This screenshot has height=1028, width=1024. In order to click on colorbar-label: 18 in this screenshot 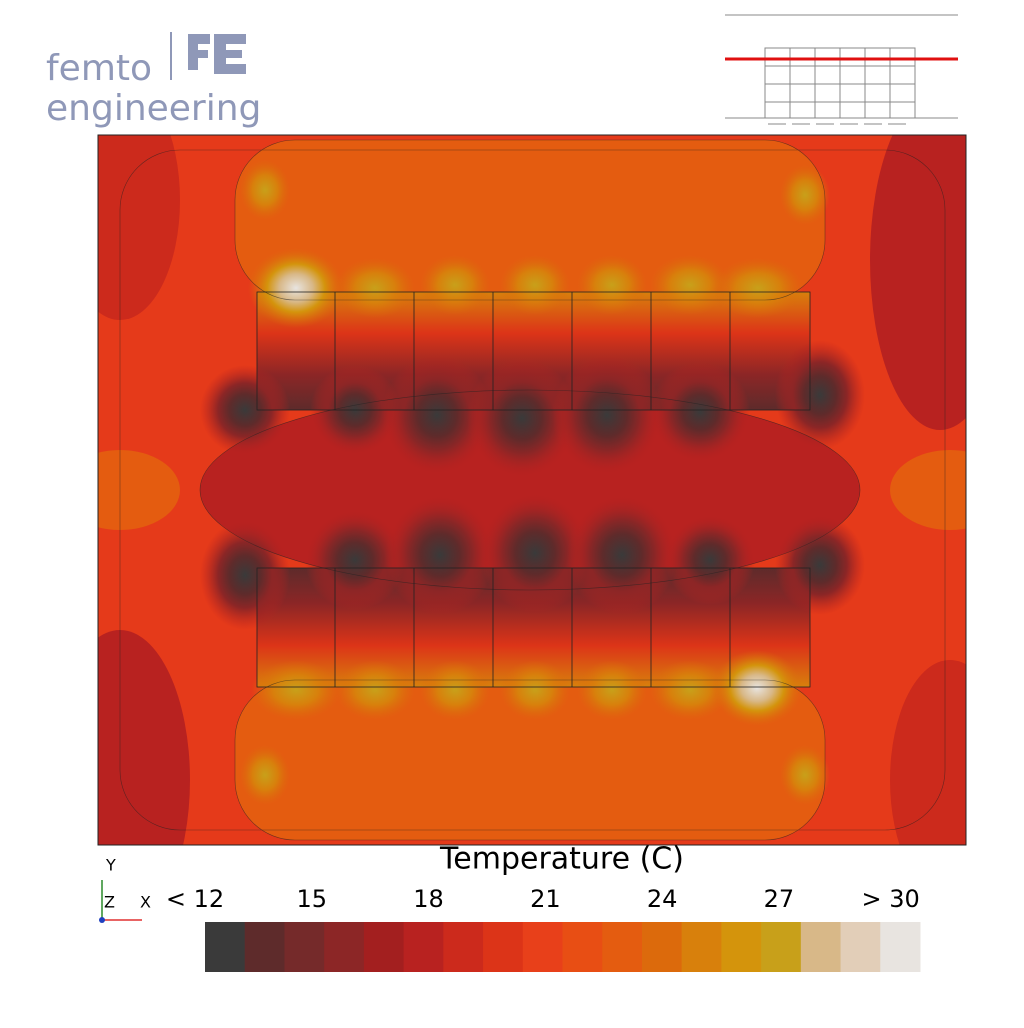, I will do `click(428, 899)`.